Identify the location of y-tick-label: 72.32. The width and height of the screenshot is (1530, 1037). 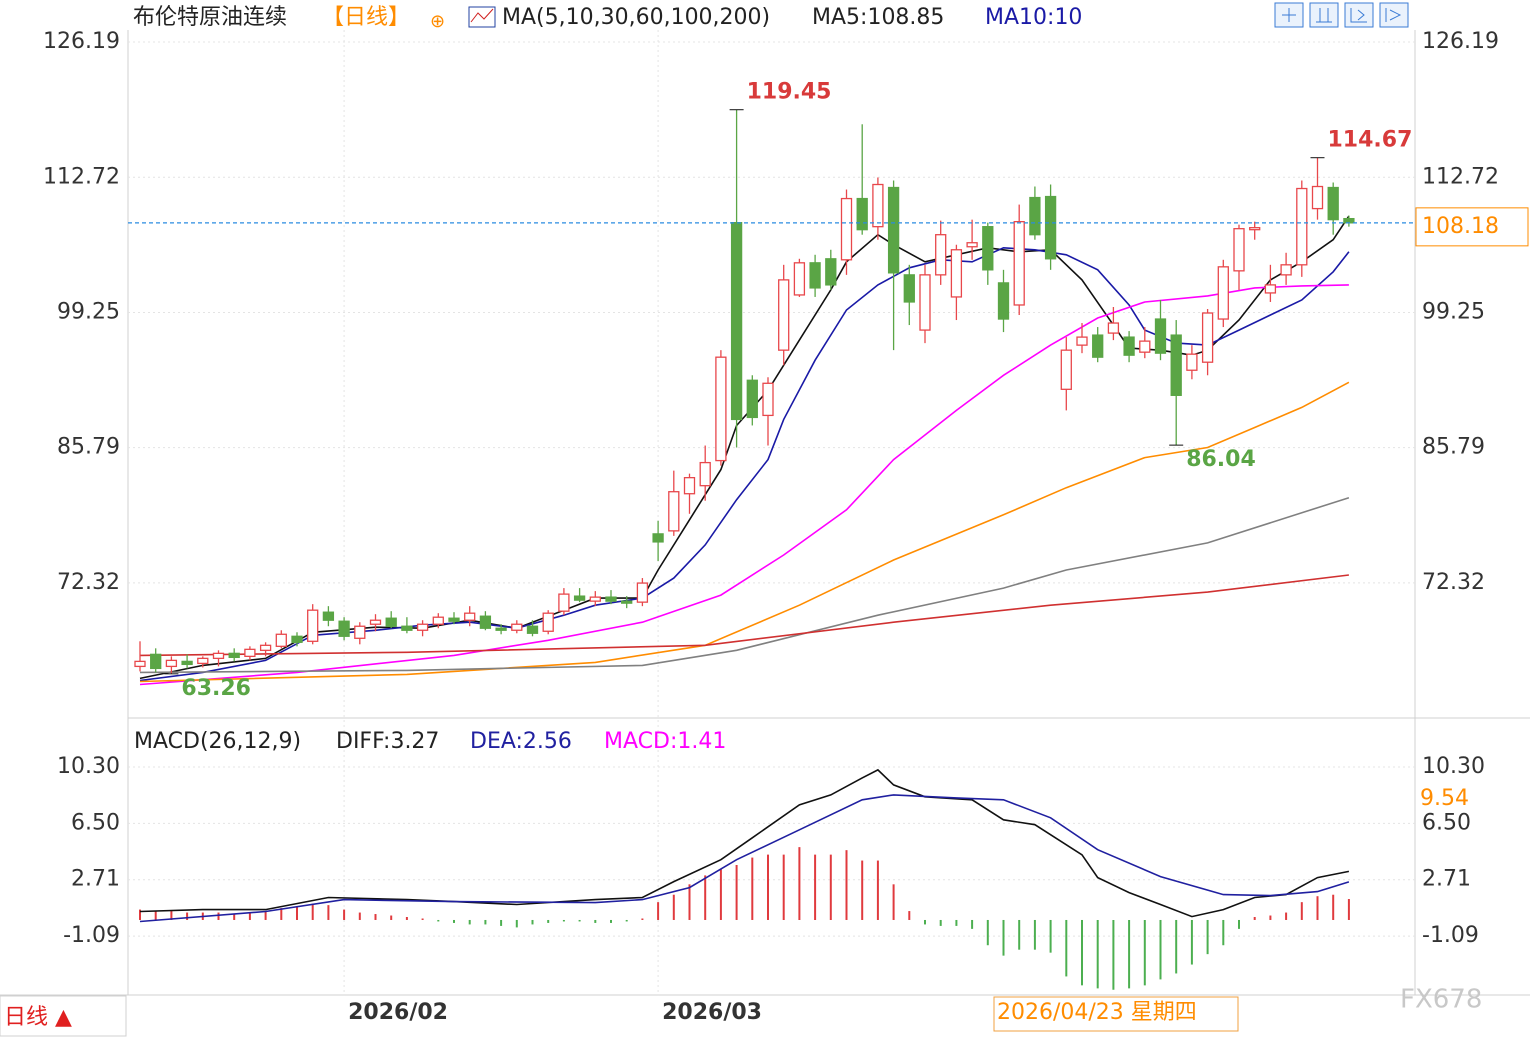
(88, 582).